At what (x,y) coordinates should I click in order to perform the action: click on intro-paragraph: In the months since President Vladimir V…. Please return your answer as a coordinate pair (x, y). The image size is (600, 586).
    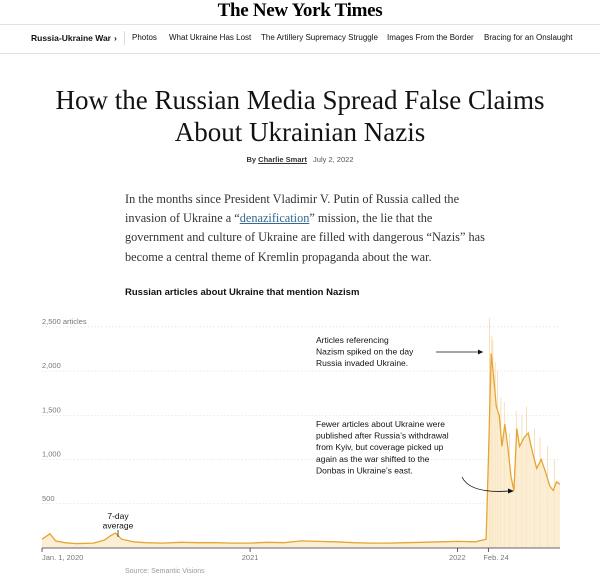
    Looking at the image, I should click on (305, 228).